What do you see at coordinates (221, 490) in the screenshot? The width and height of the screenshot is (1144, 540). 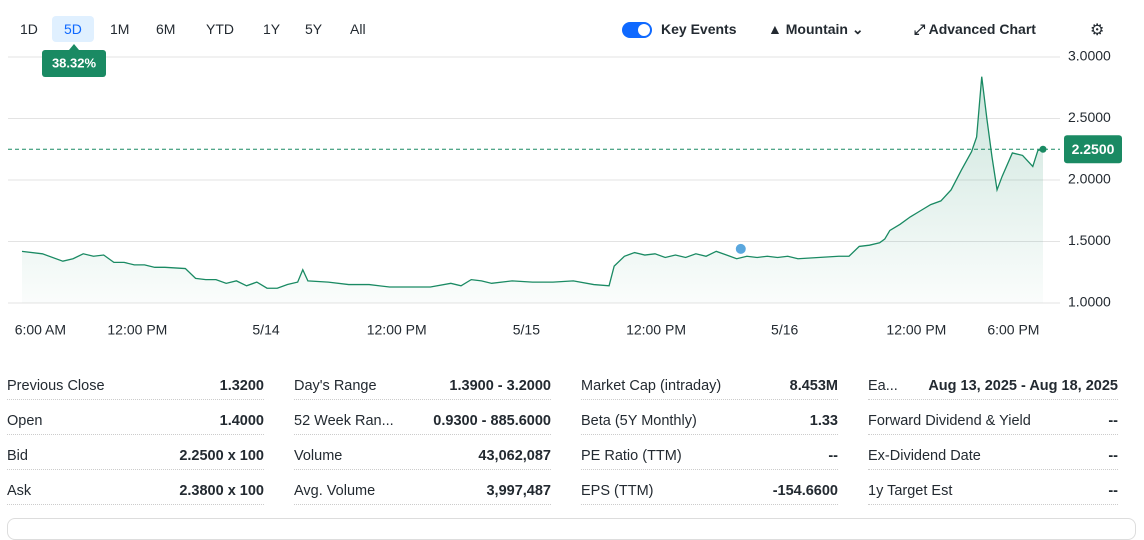 I see `stat-value: 2.3800 x 100` at bounding box center [221, 490].